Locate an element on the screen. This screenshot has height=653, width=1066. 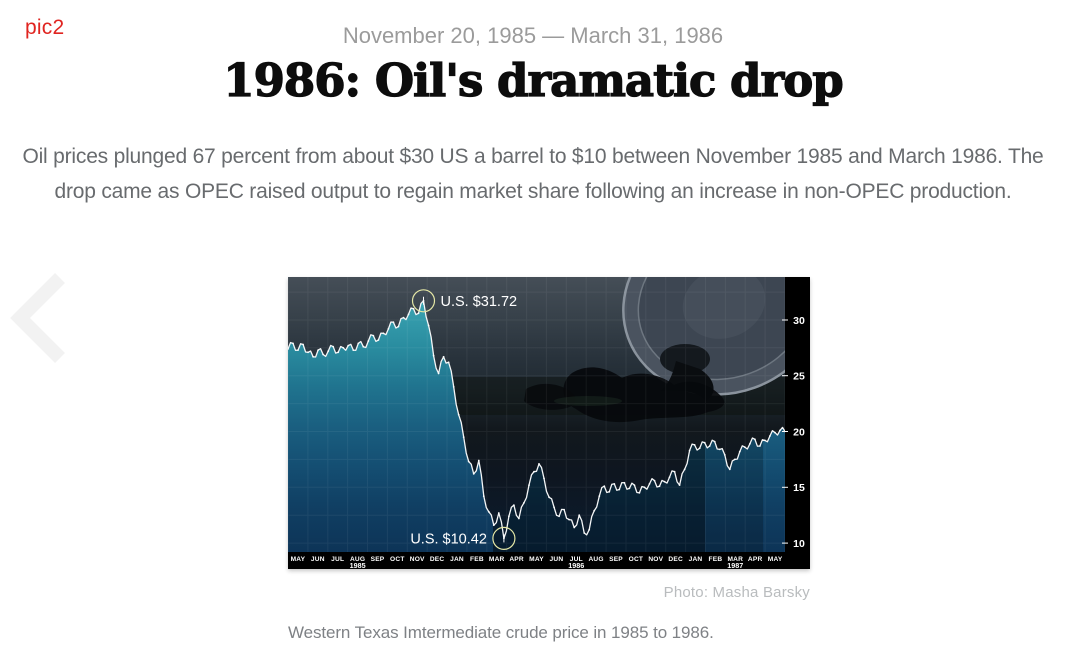
x-axis-strip is located at coordinates (549, 560).